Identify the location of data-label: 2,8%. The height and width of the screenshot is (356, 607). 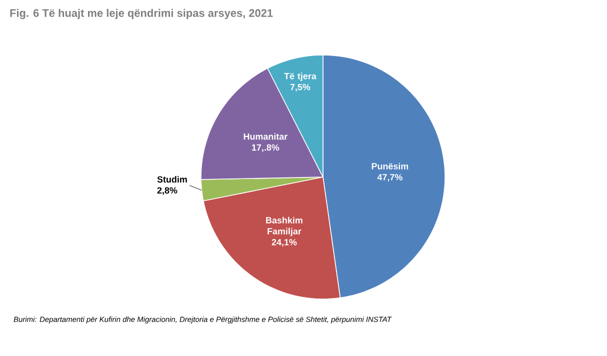
(167, 191).